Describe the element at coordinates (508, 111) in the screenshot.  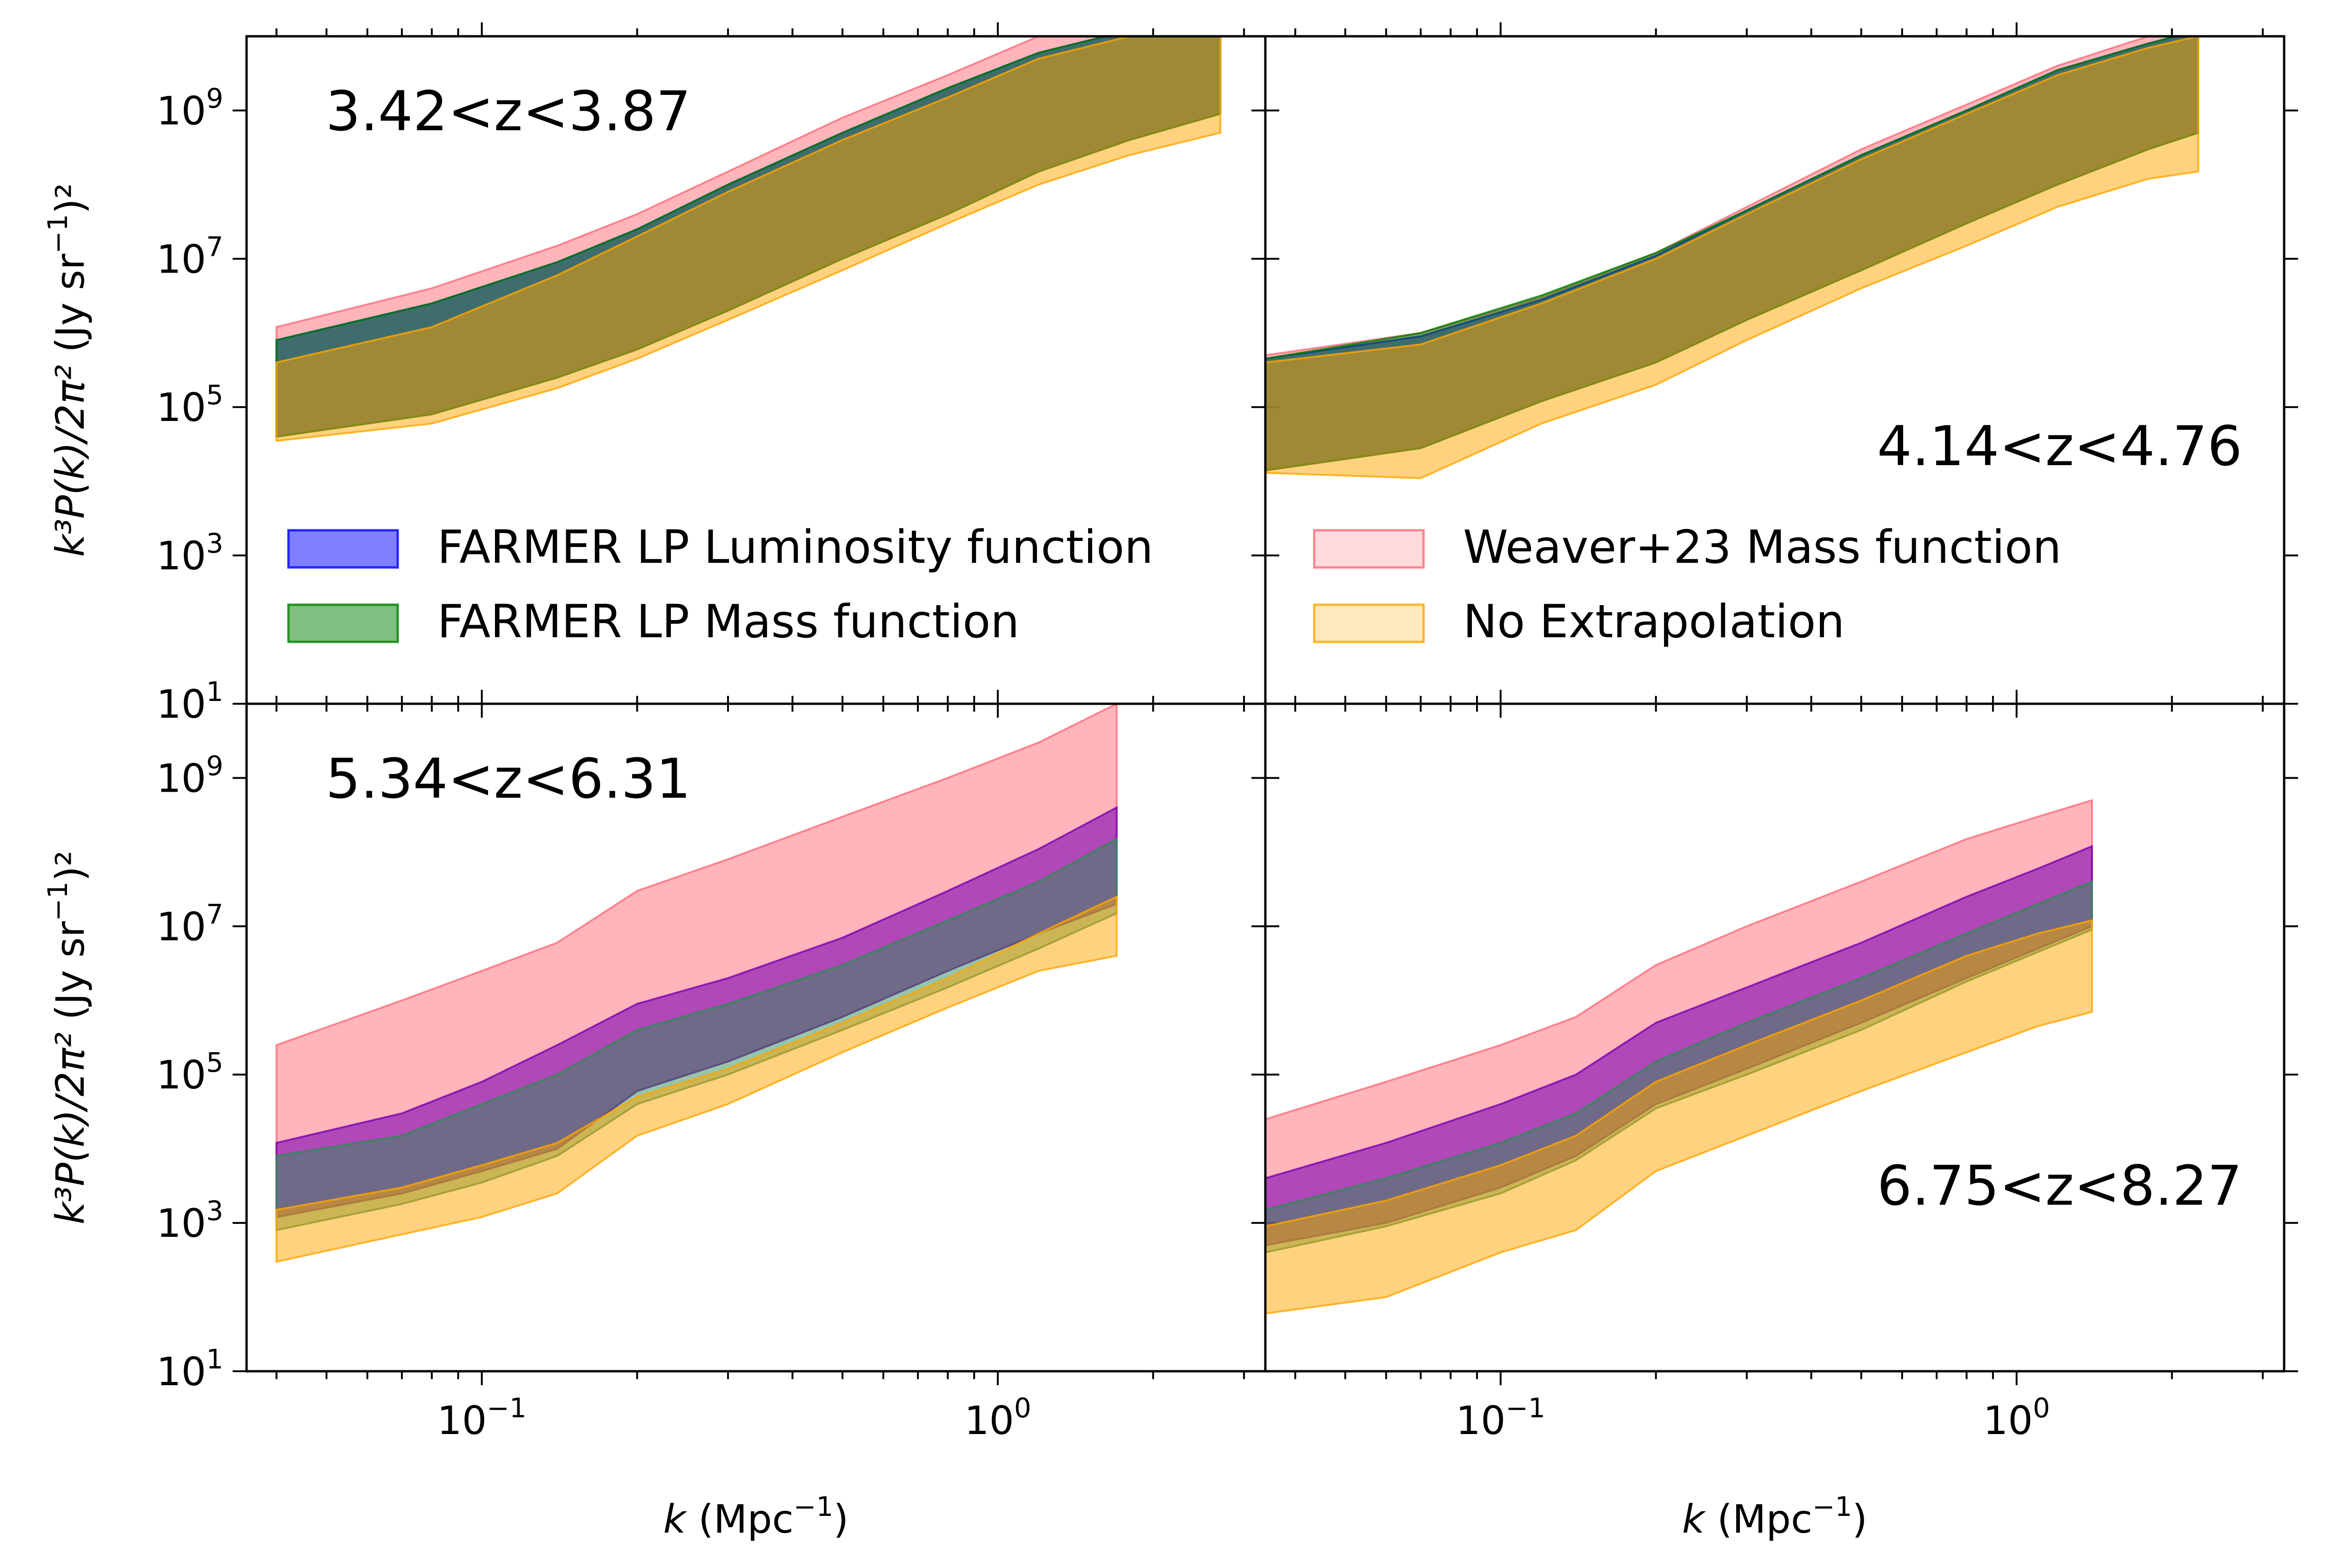
I see `panel-redshift-label: 3.42<z<3.87` at that location.